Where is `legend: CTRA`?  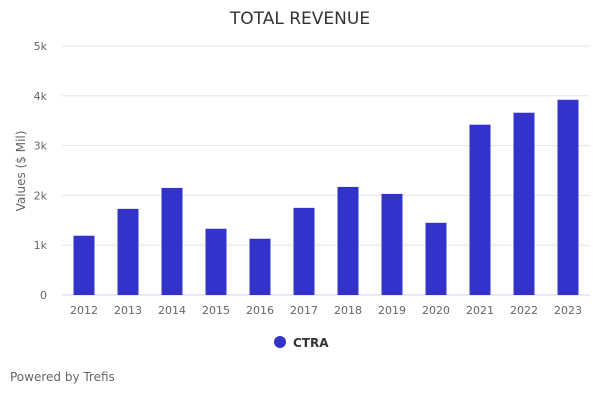 legend: CTRA is located at coordinates (301, 343).